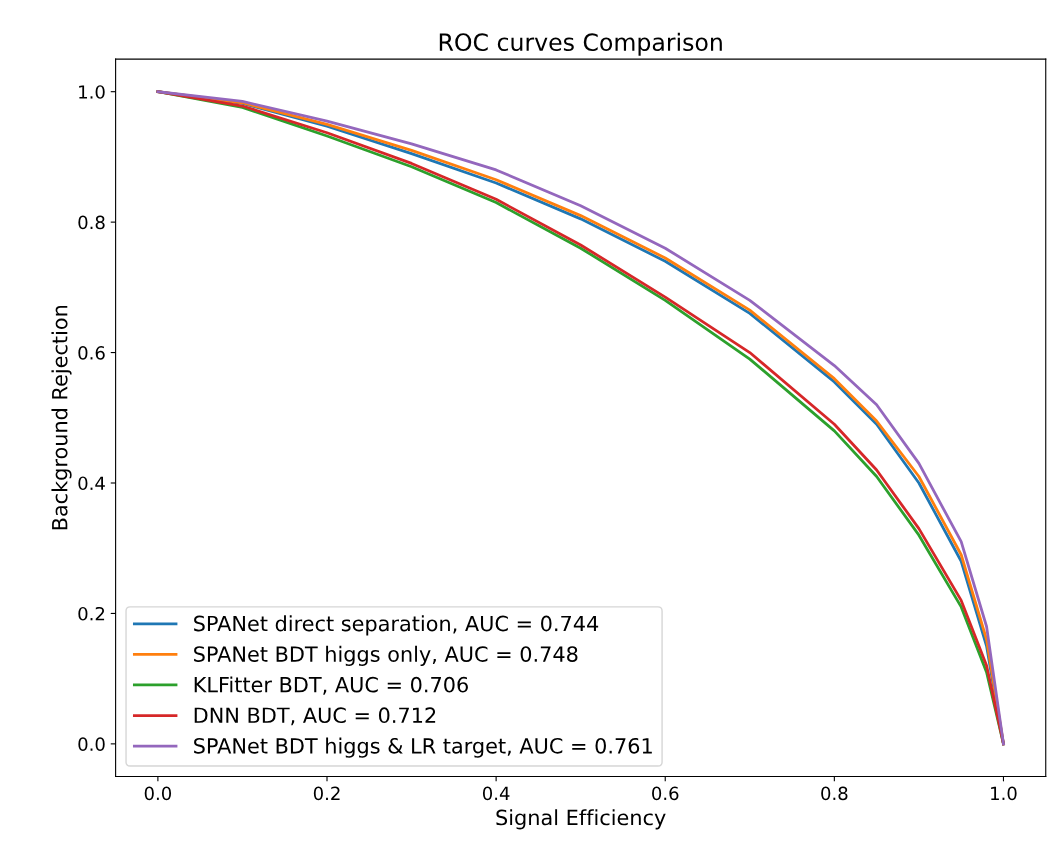 This screenshot has height=844, width=1051. Describe the element at coordinates (581, 819) in the screenshot. I see `x-axis-title: Signal Efficiency` at that location.